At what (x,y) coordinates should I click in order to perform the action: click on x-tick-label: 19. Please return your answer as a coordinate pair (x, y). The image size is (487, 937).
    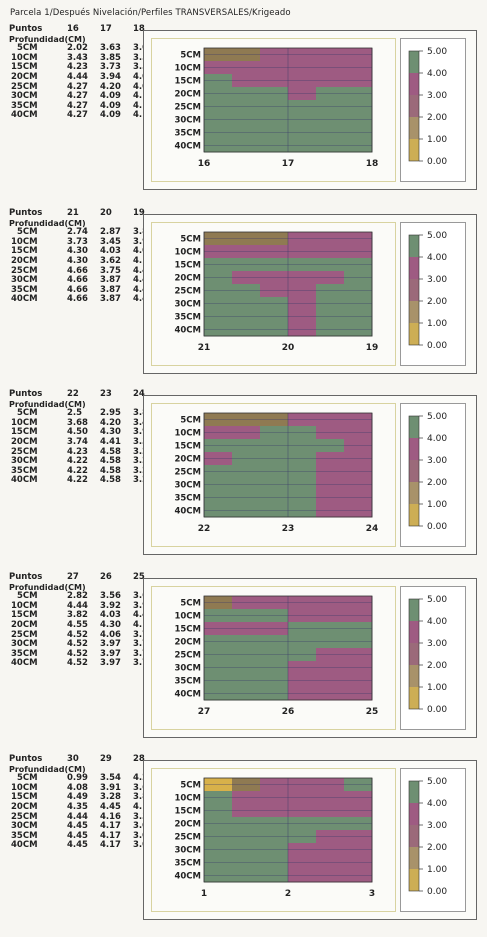
    Looking at the image, I should click on (372, 348).